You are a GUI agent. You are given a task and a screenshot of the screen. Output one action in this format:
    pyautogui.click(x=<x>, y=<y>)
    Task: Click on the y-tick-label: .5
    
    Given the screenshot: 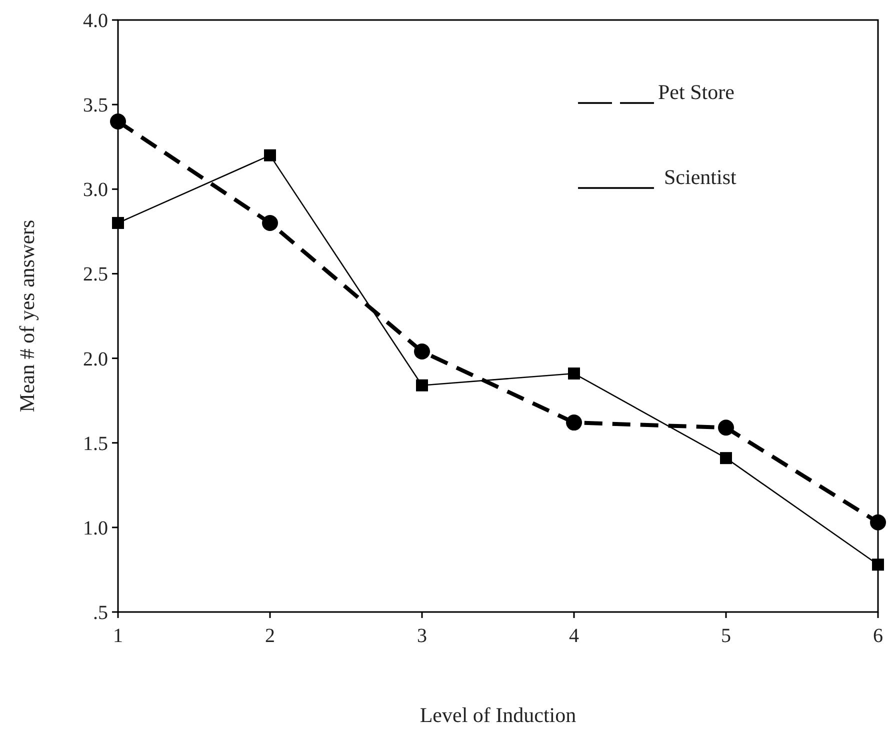 What is the action you would take?
    pyautogui.click(x=100, y=613)
    